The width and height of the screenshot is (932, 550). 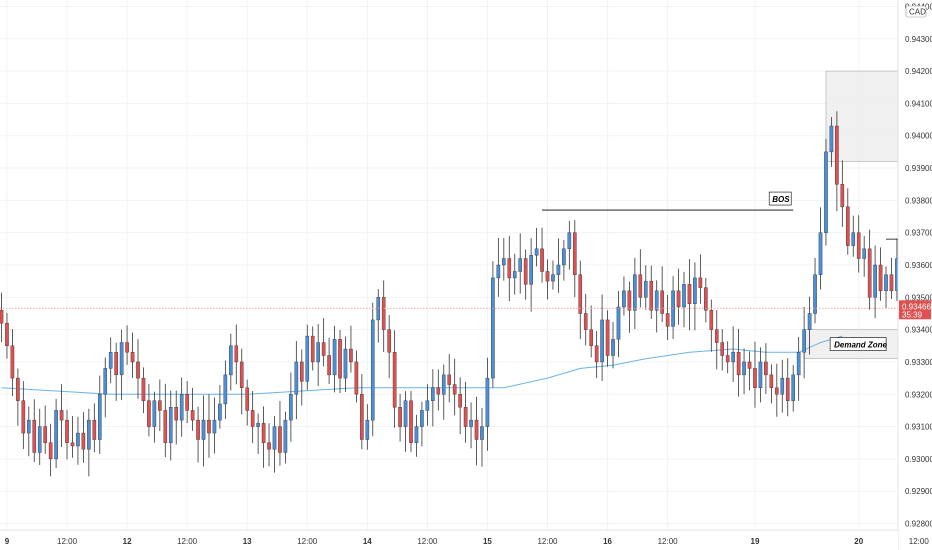 What do you see at coordinates (918, 330) in the screenshot?
I see `price-tick-label: 0.93400` at bounding box center [918, 330].